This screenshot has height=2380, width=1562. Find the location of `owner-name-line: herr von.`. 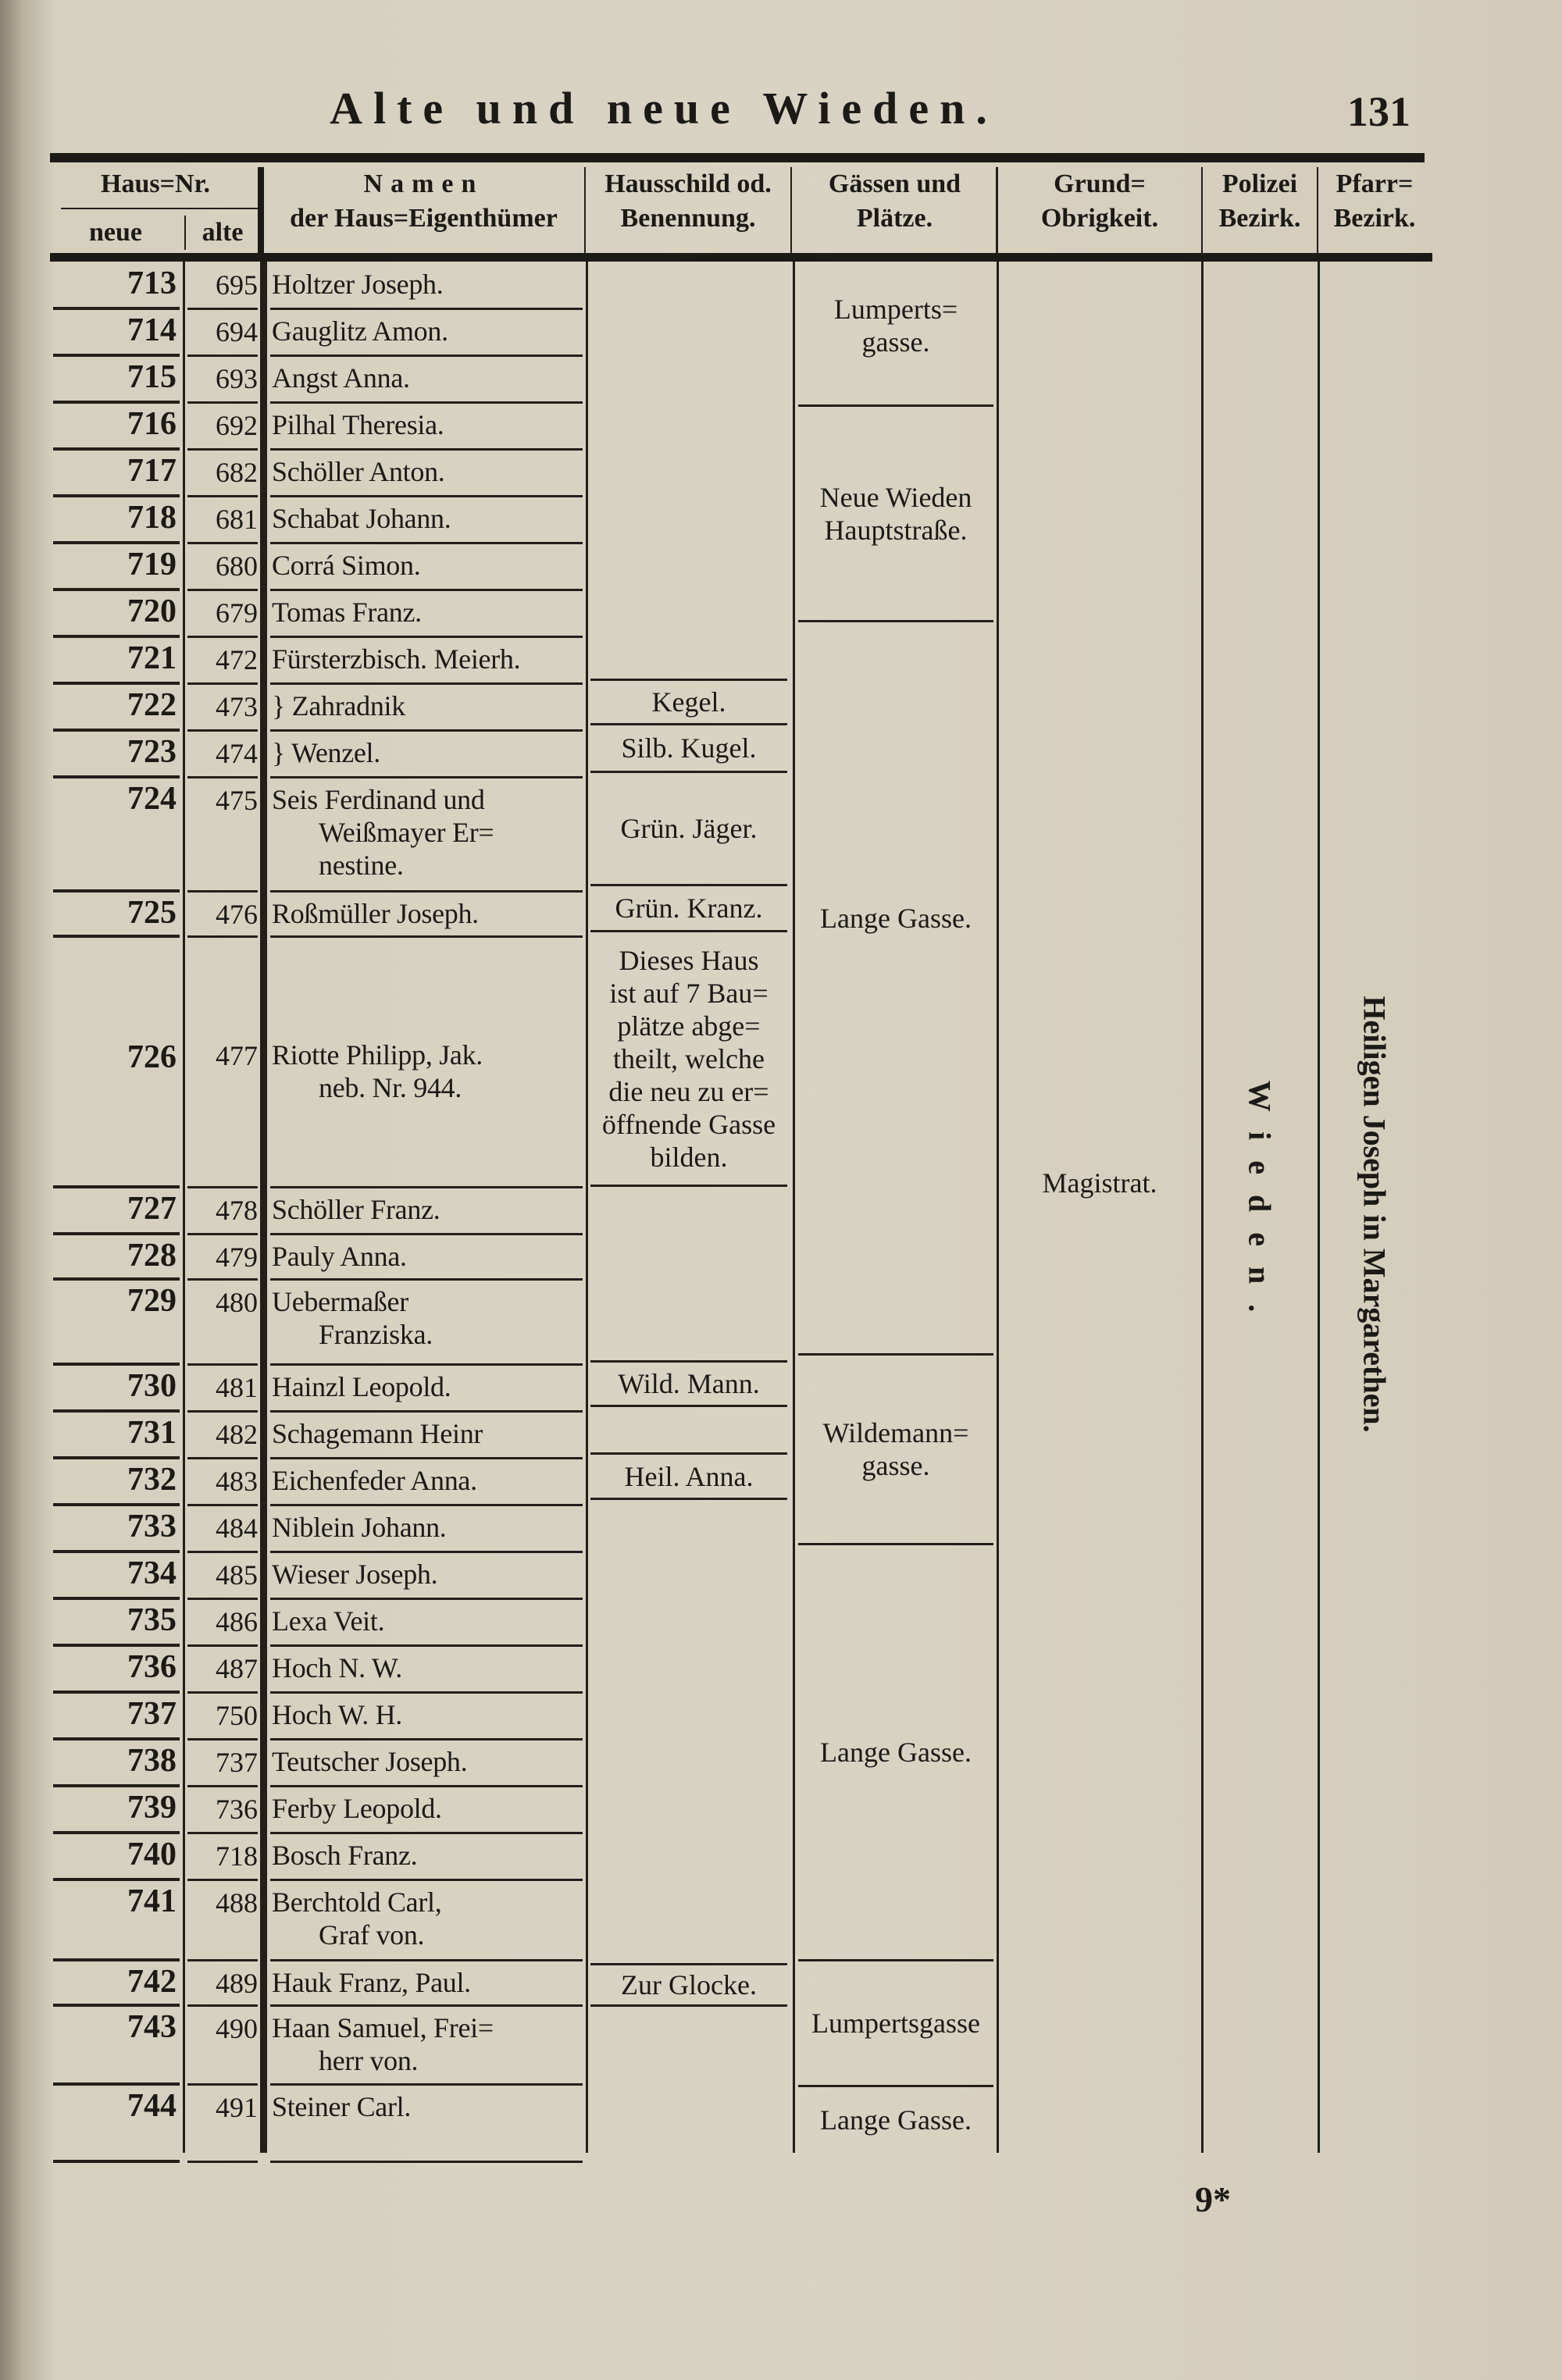

owner-name-line: herr von. is located at coordinates (369, 2060).